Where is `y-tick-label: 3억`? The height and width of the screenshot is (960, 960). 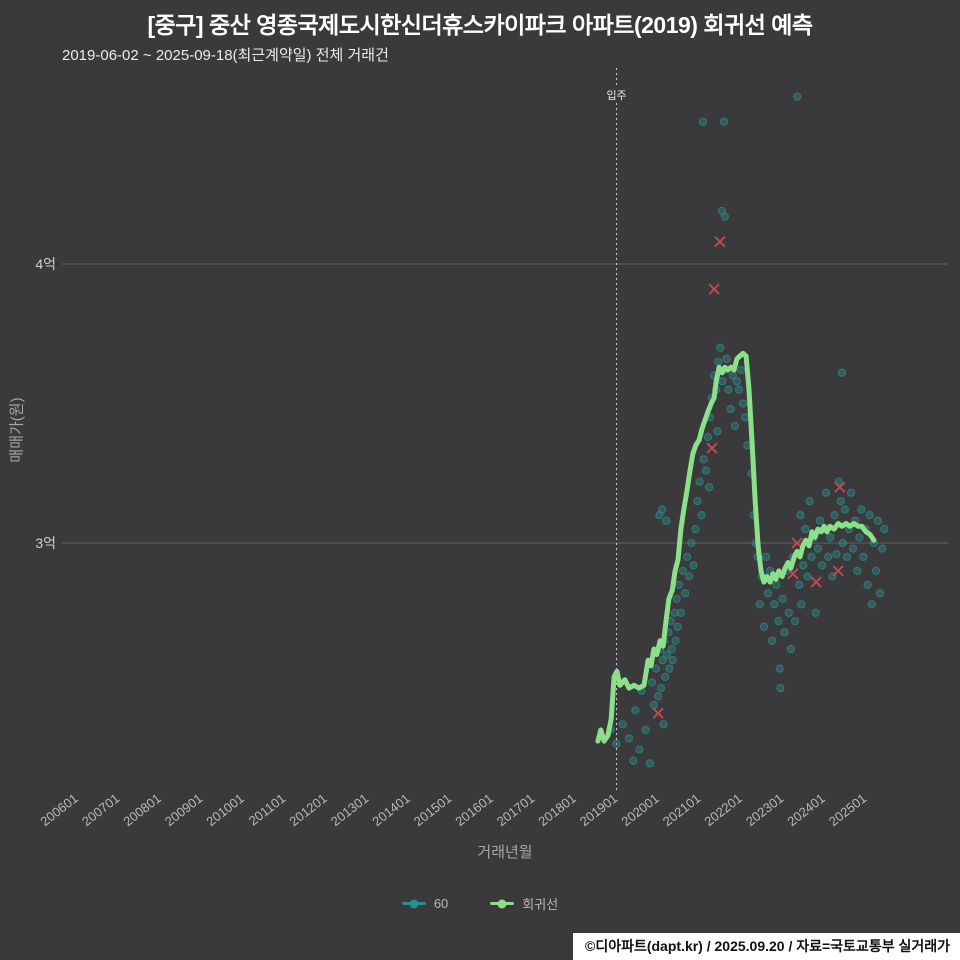
y-tick-label: 3억 is located at coordinates (45, 543).